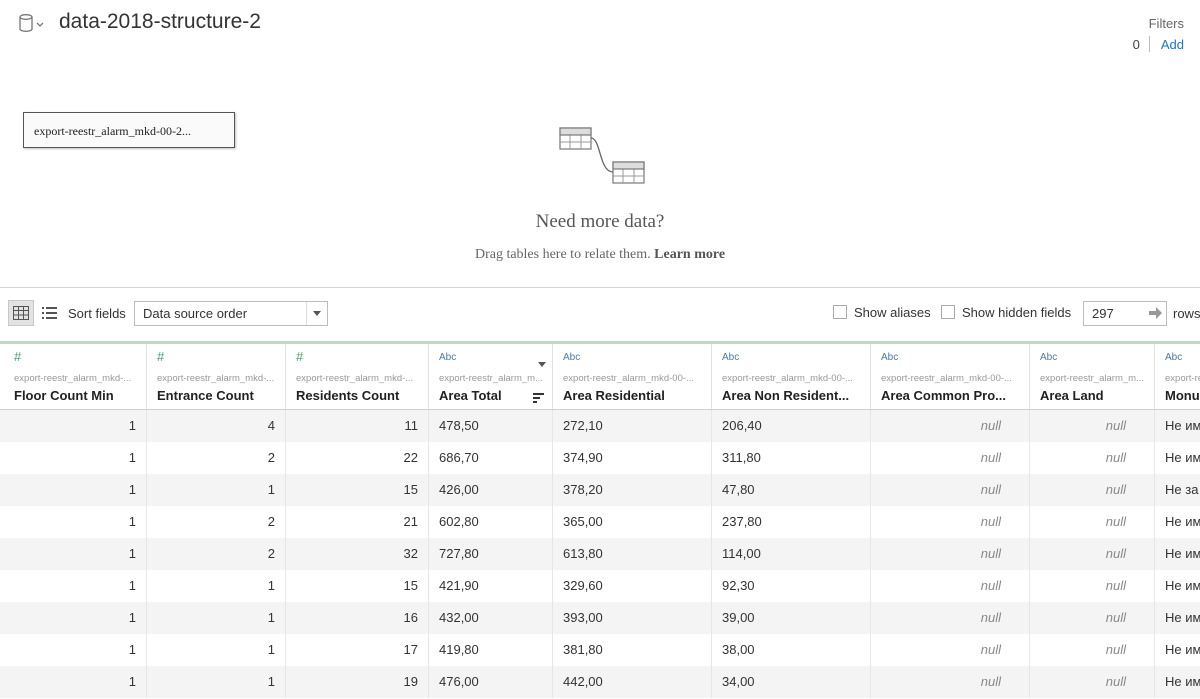  Describe the element at coordinates (491, 377) in the screenshot. I see `column-header: Abc export-reestr_alarm_m... Area Total` at that location.